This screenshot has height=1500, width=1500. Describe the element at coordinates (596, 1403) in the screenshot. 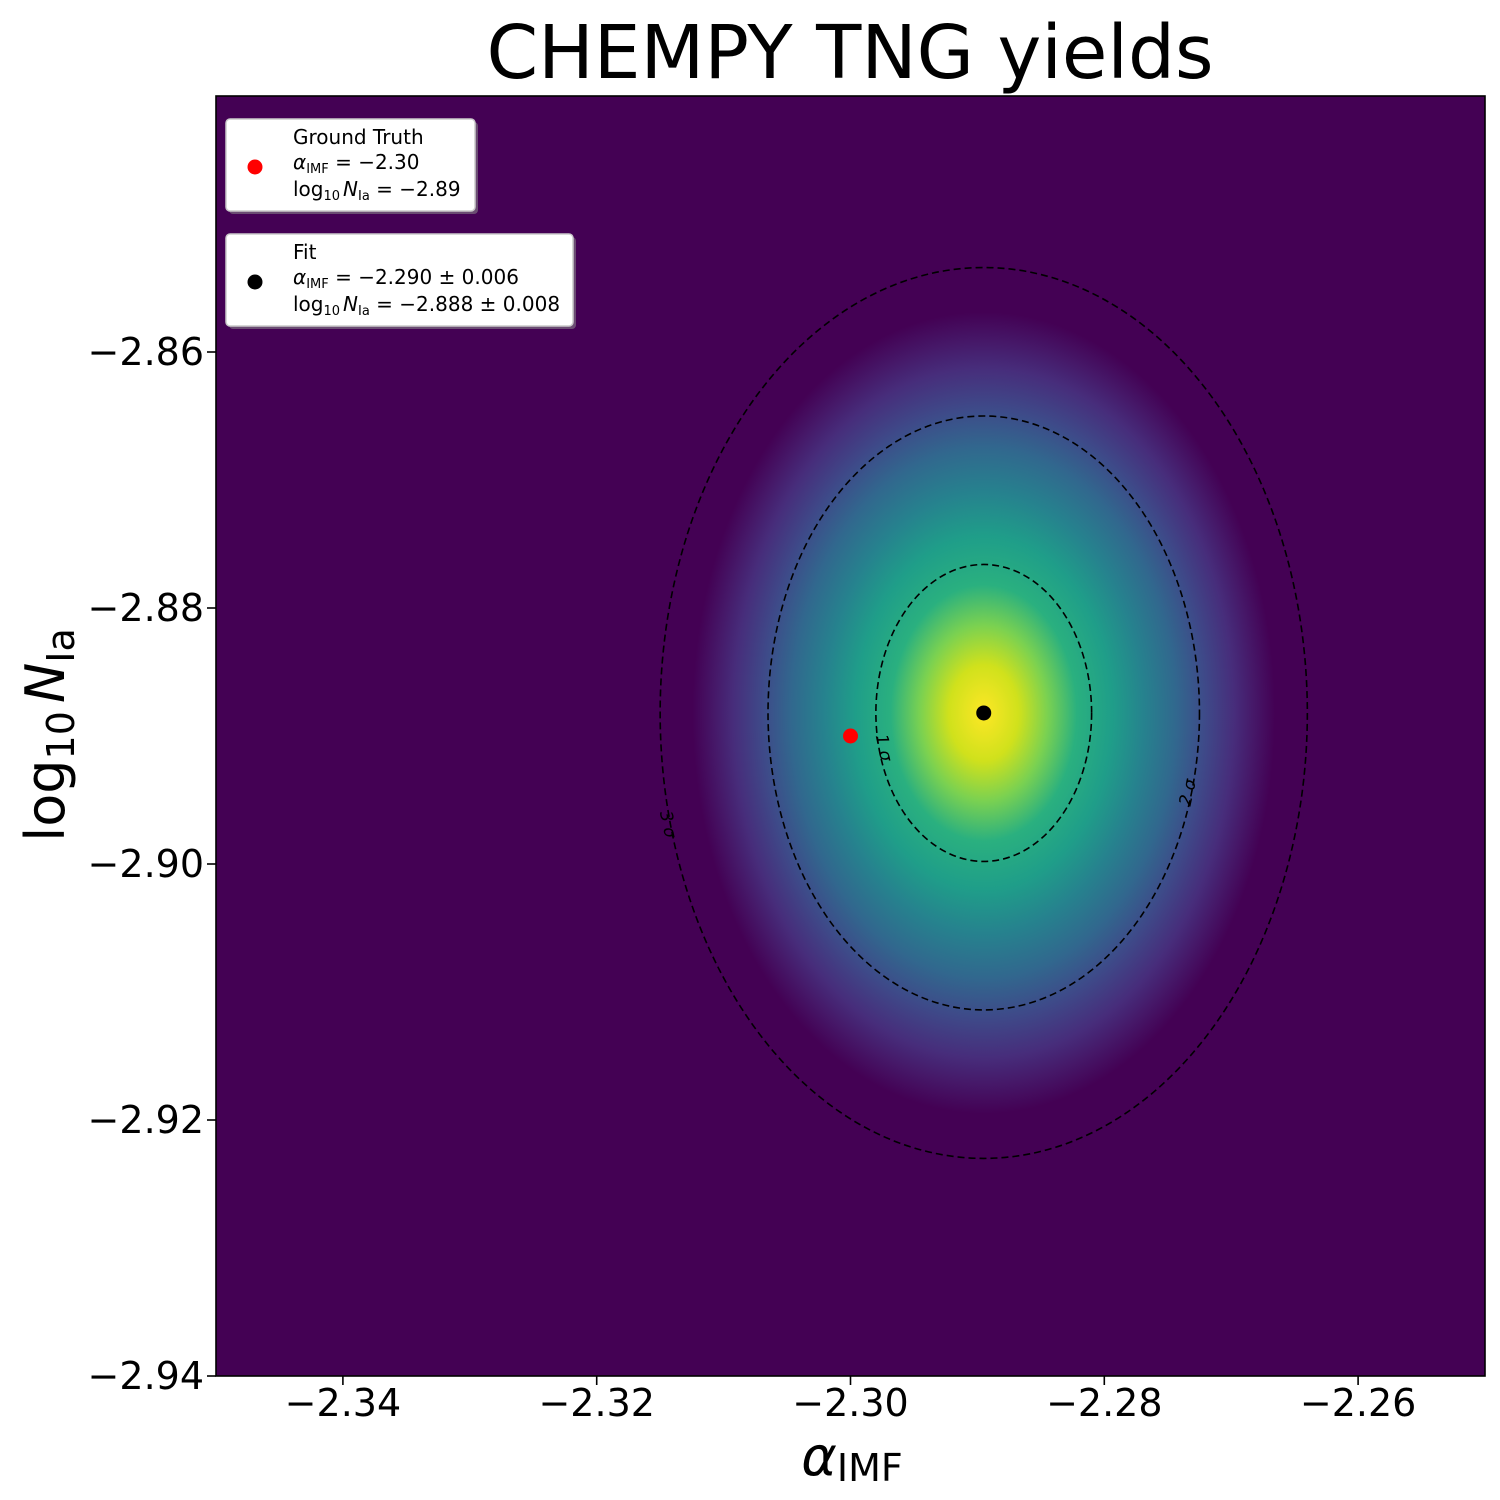

I see `x-tick-label: −2.32` at that location.